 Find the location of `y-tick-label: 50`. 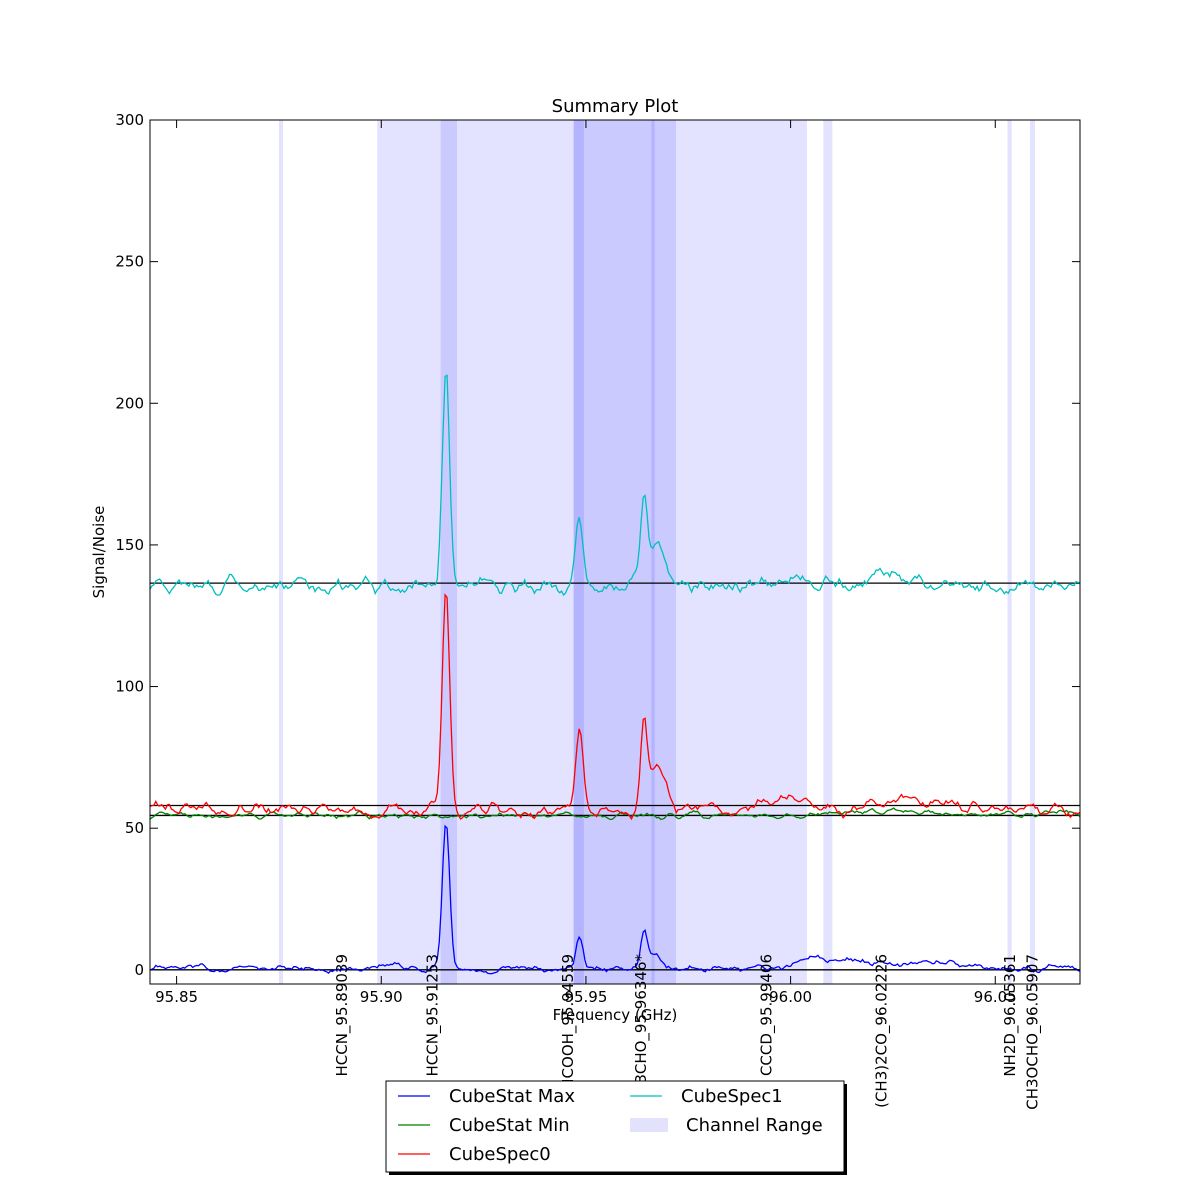

y-tick-label: 50 is located at coordinates (134, 828).